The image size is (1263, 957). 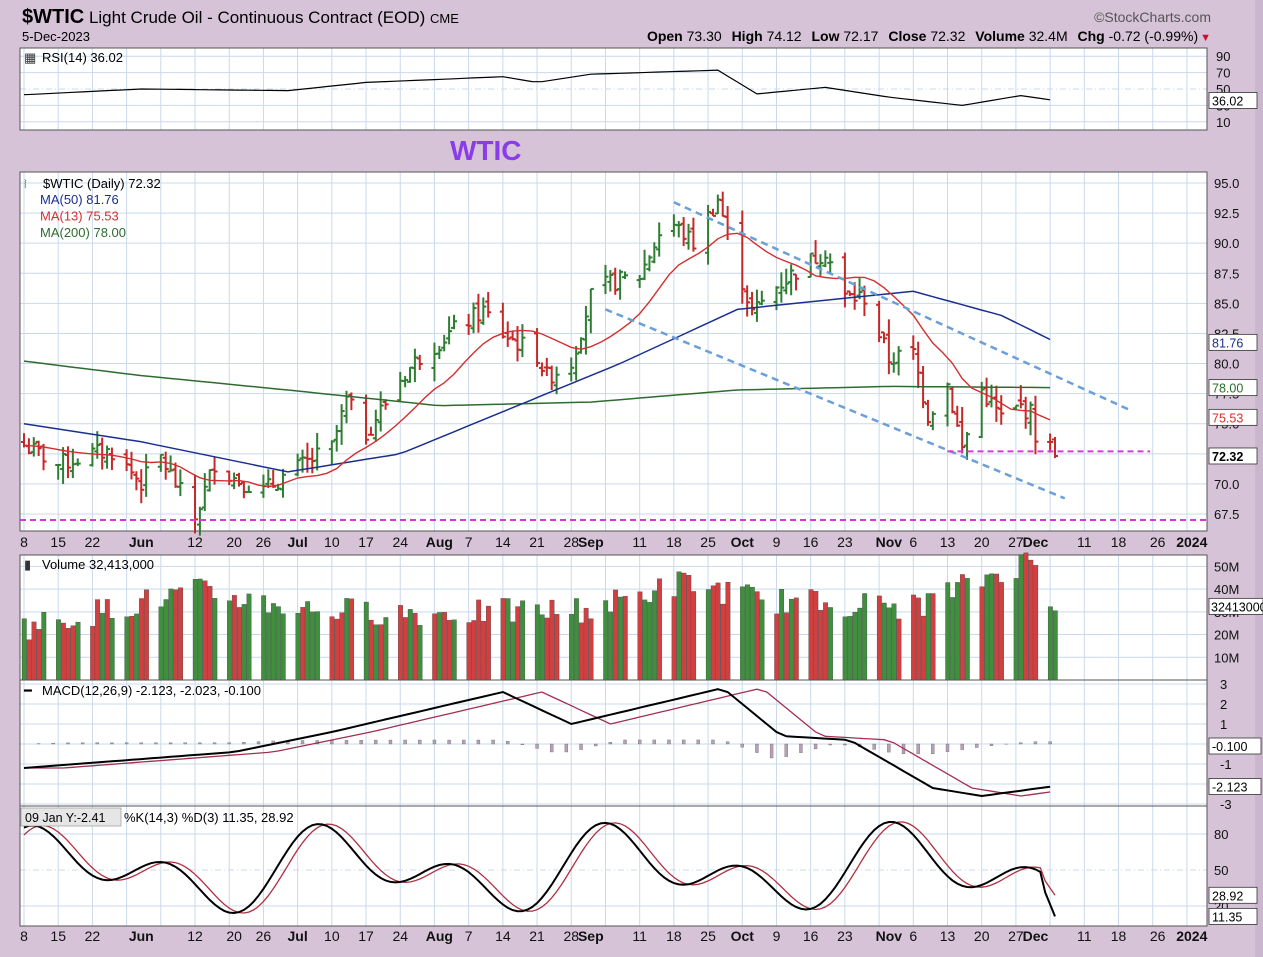 What do you see at coordinates (1223, 56) in the screenshot?
I see `rsi-tick: 90` at bounding box center [1223, 56].